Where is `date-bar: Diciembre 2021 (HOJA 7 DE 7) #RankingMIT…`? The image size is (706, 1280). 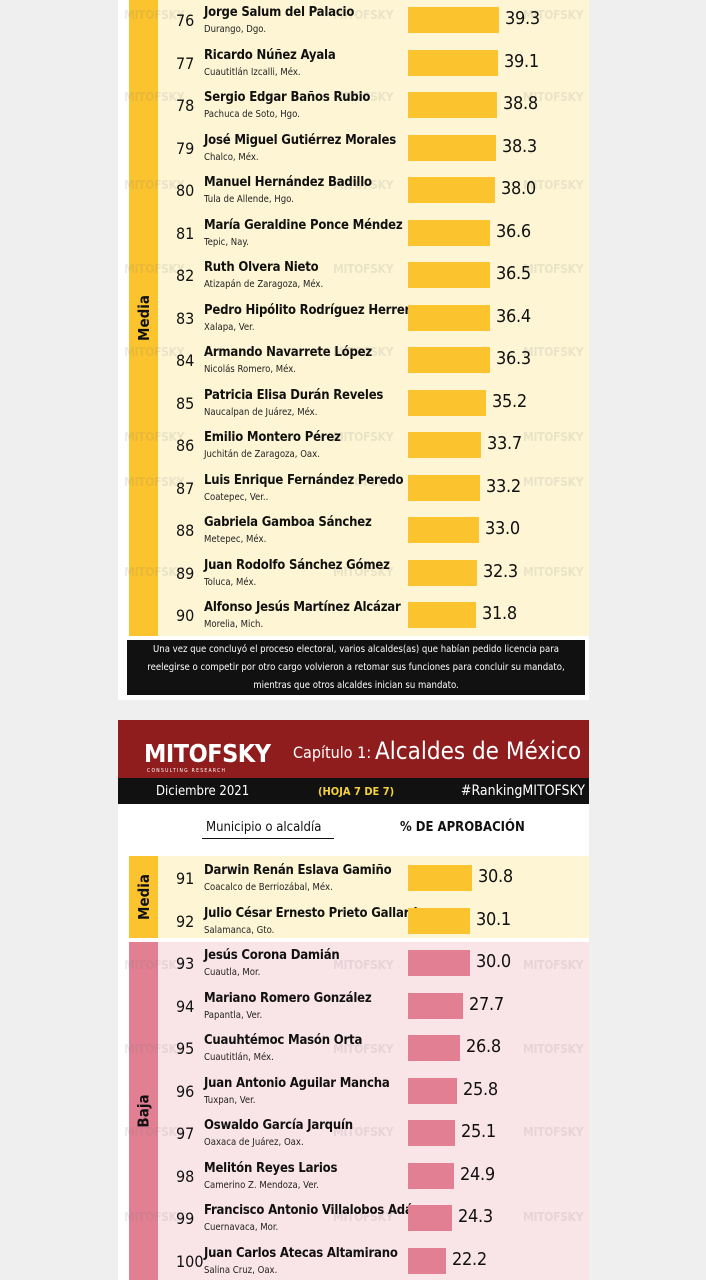 date-bar: Diciembre 2021 (HOJA 7 DE 7) #RankingMIT… is located at coordinates (353, 791).